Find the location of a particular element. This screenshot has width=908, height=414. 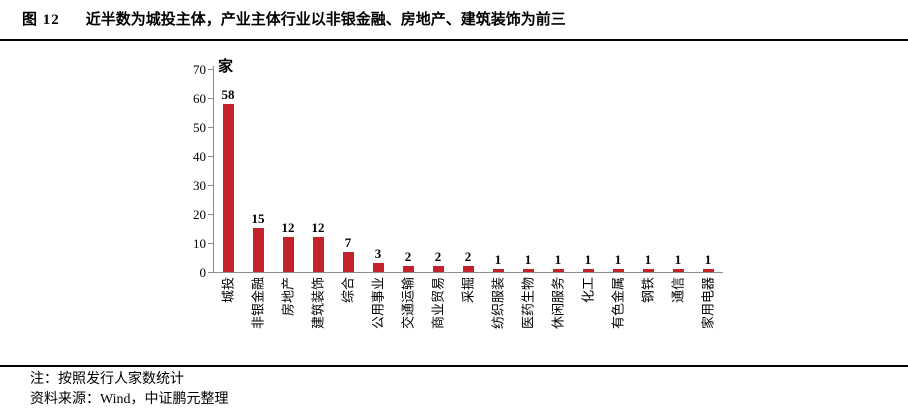

x-axis-label-家用电器: 家用电器 is located at coordinates (708, 303).